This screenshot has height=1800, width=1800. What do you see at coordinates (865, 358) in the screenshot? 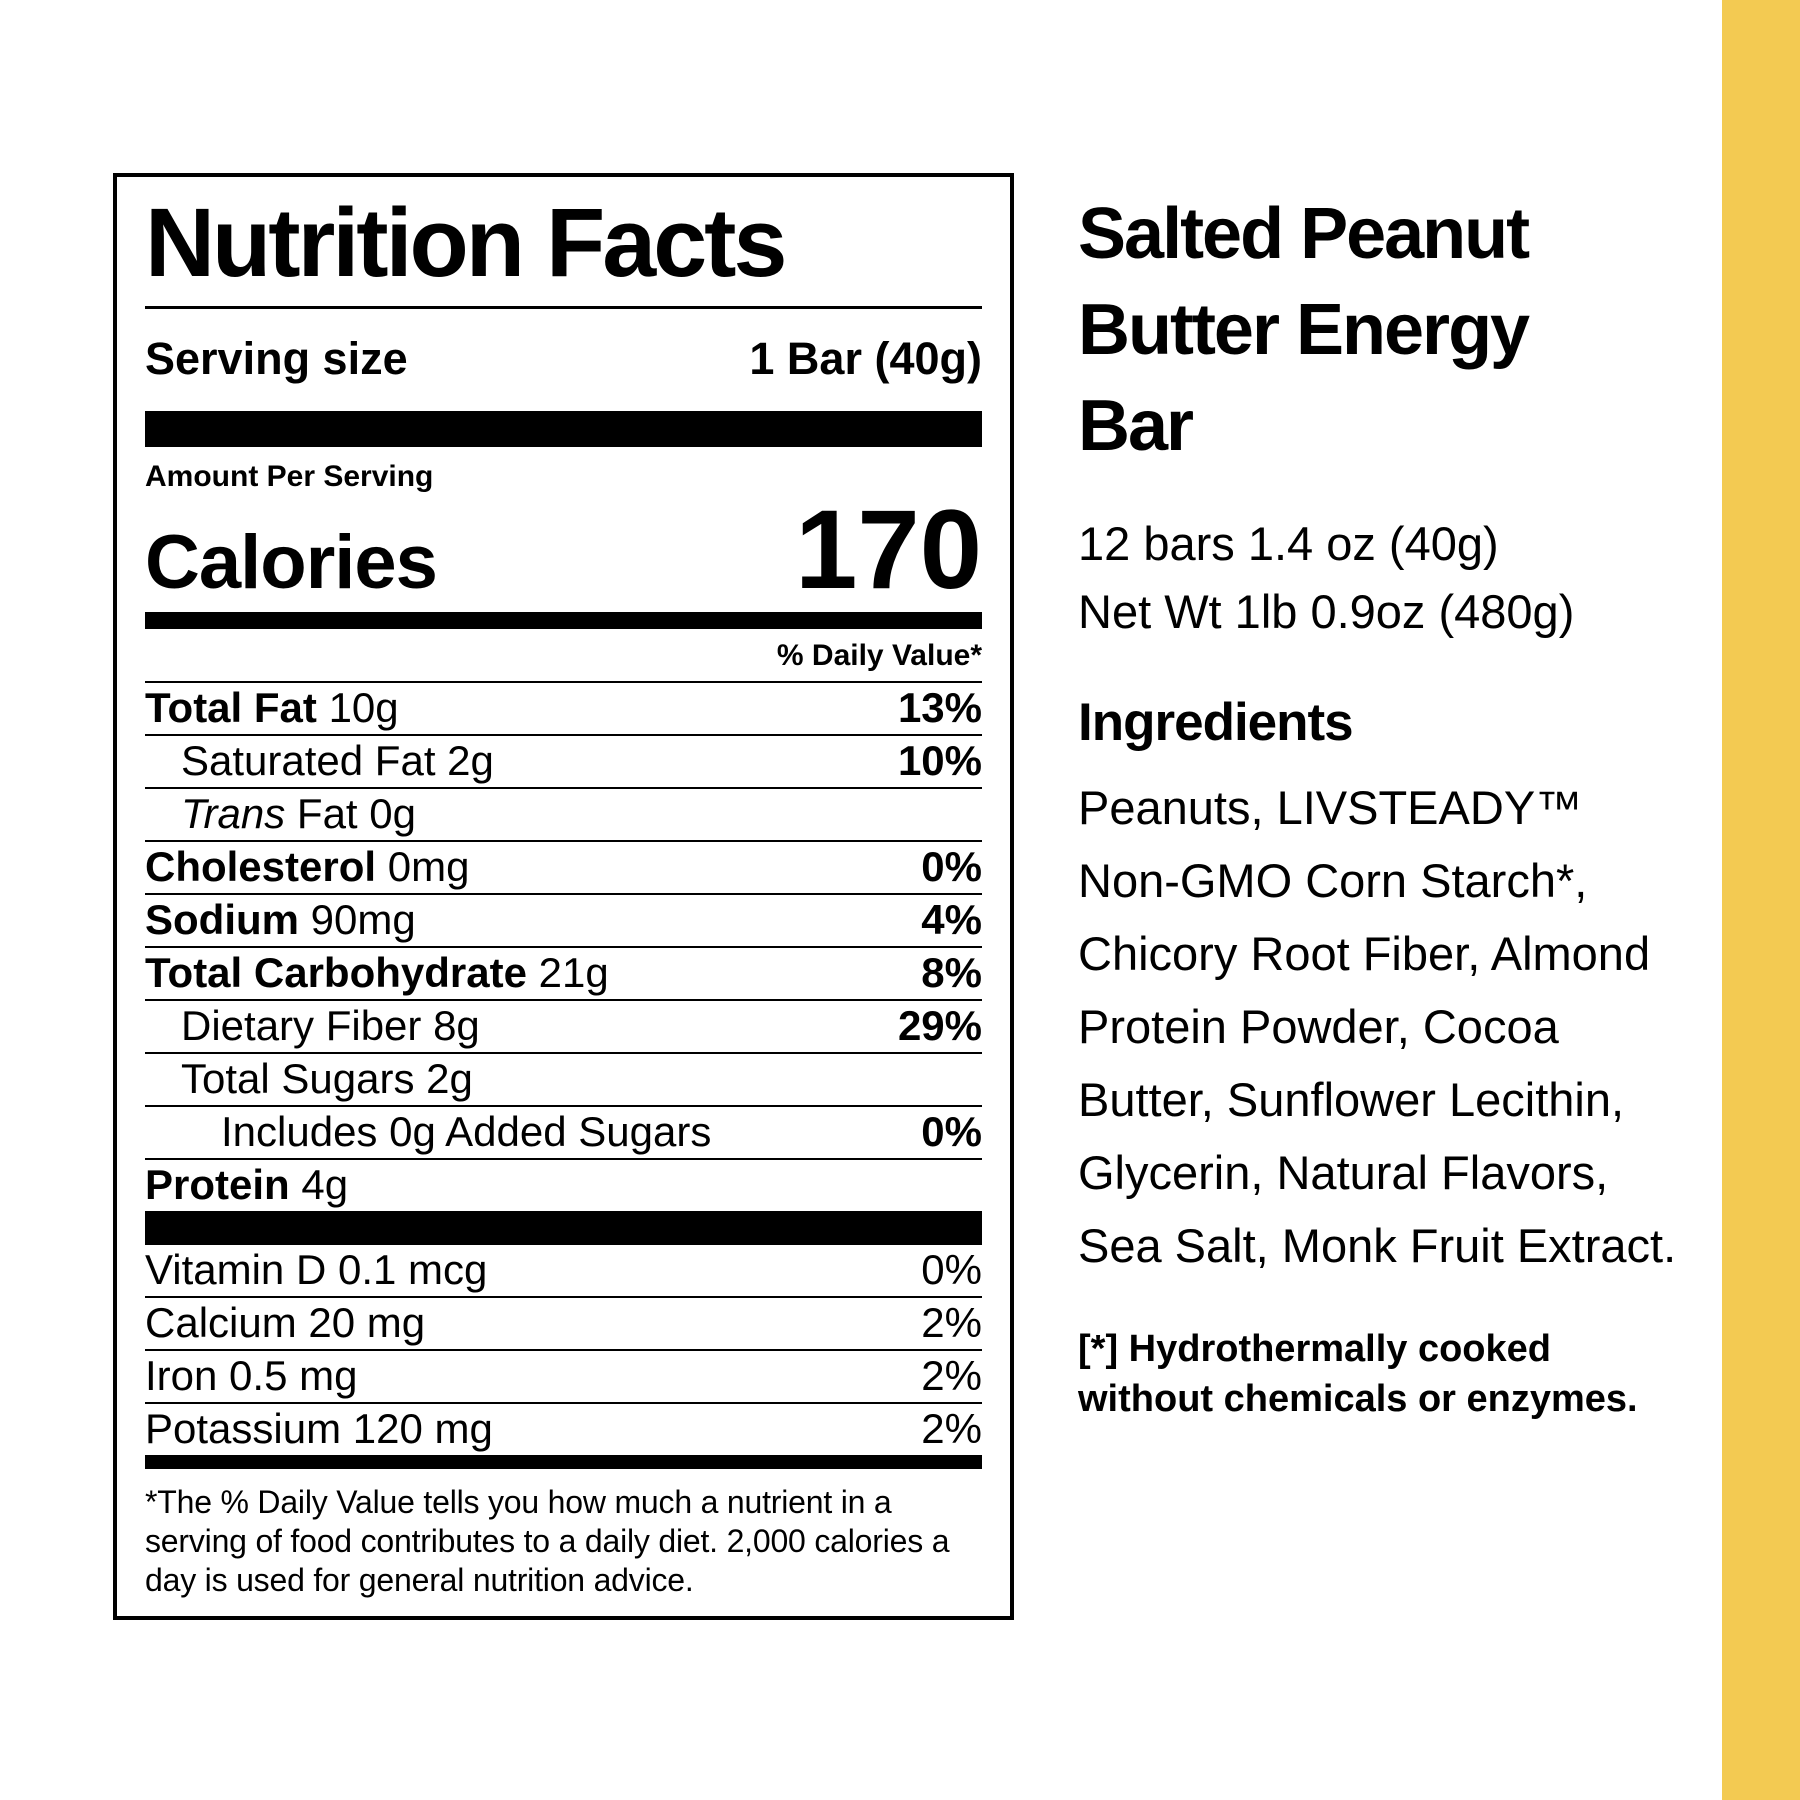
I see `serving-size-value: 1 Bar (40g)` at bounding box center [865, 358].